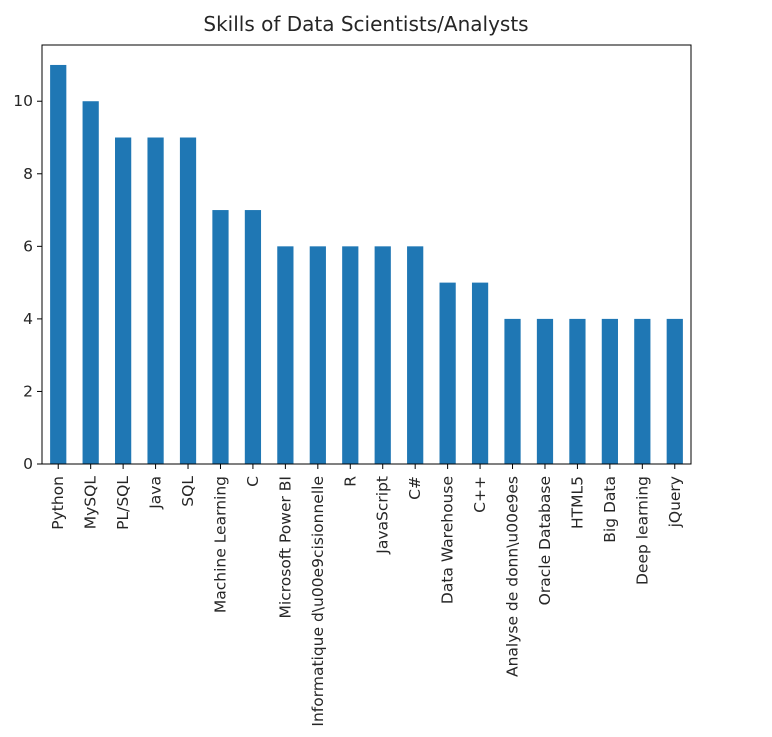  I want to click on x-tick-label-5: Machine Learning, so click(220, 544).